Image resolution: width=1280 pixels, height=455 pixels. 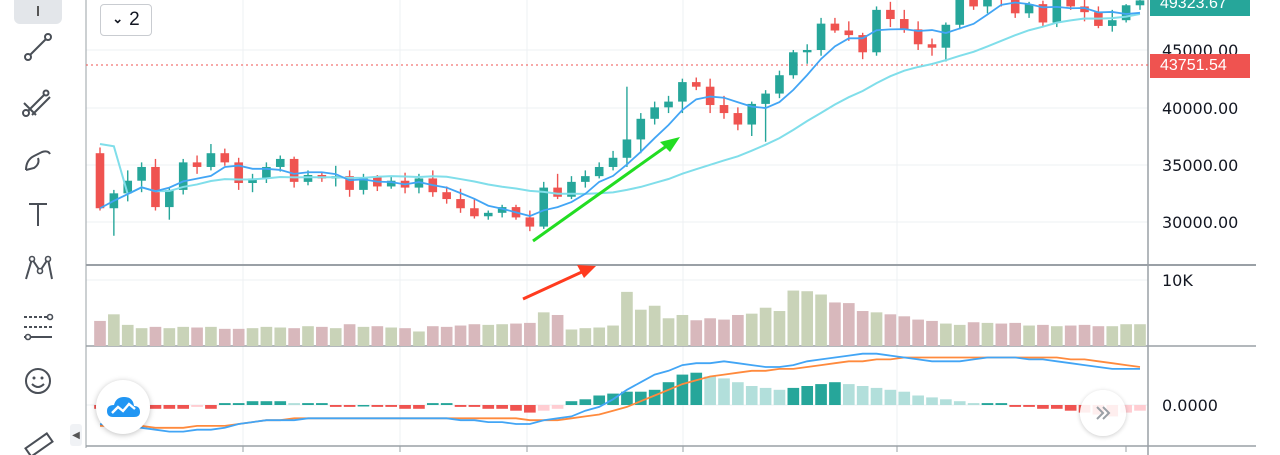 I want to click on red-volume-arrow, so click(x=559, y=283).